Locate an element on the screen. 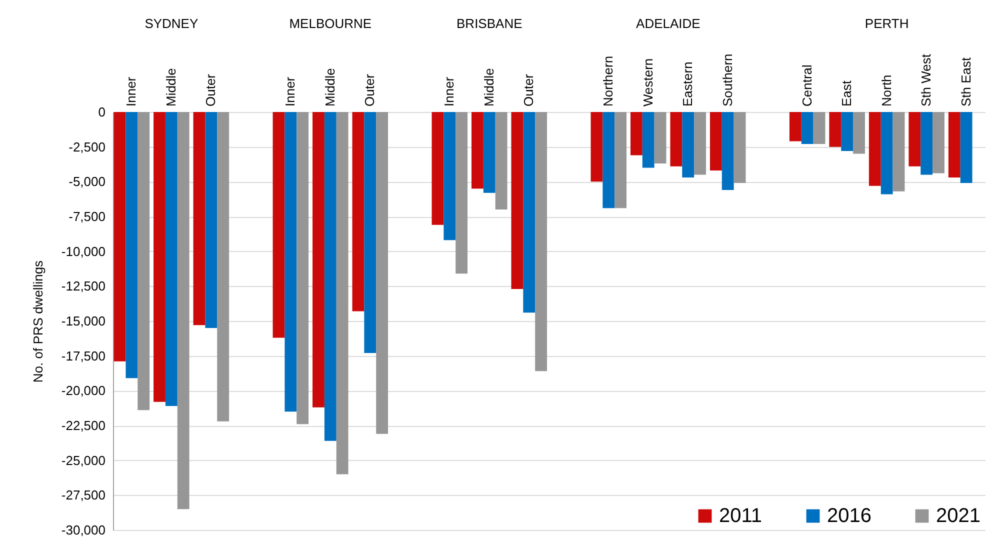 The height and width of the screenshot is (540, 987). y-tick-label: -10,000 is located at coordinates (83, 251).